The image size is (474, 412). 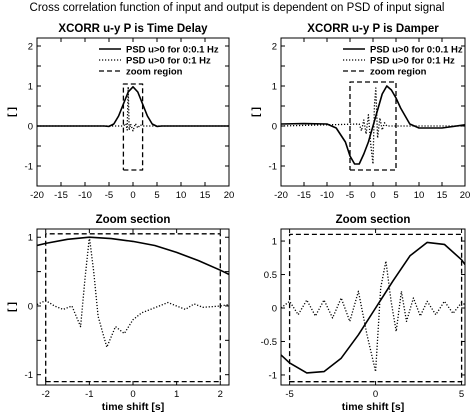 What do you see at coordinates (270, 275) in the screenshot?
I see `y-tick-label: 0.5` at bounding box center [270, 275].